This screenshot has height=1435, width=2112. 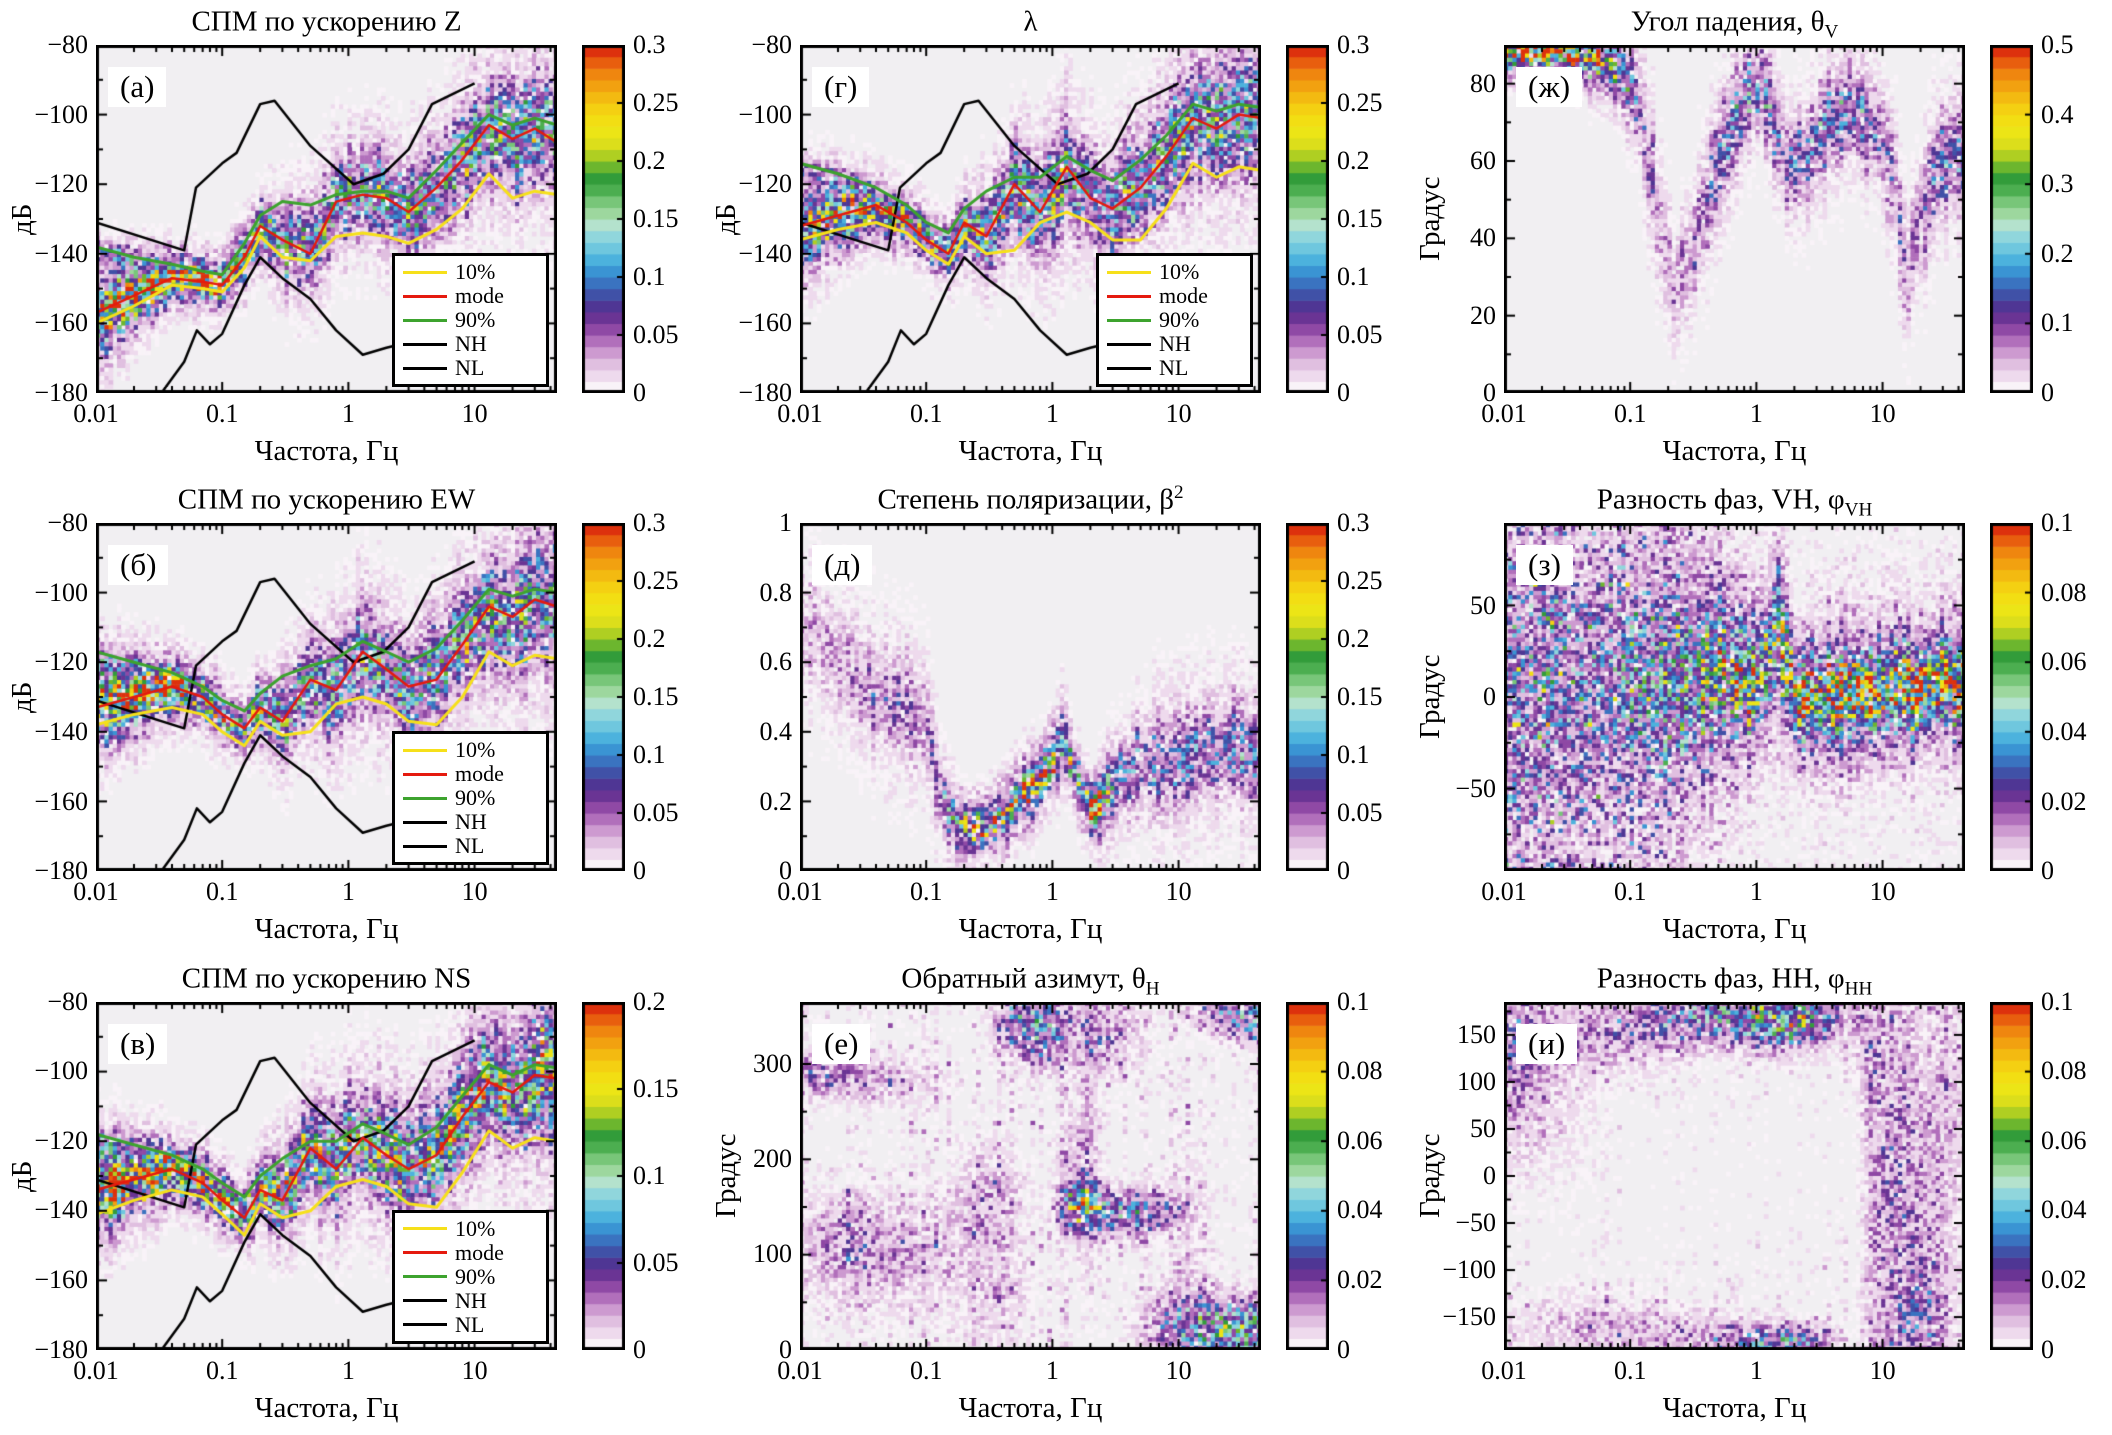 I want to click on y-tick-label: 300, so click(x=772, y=1063).